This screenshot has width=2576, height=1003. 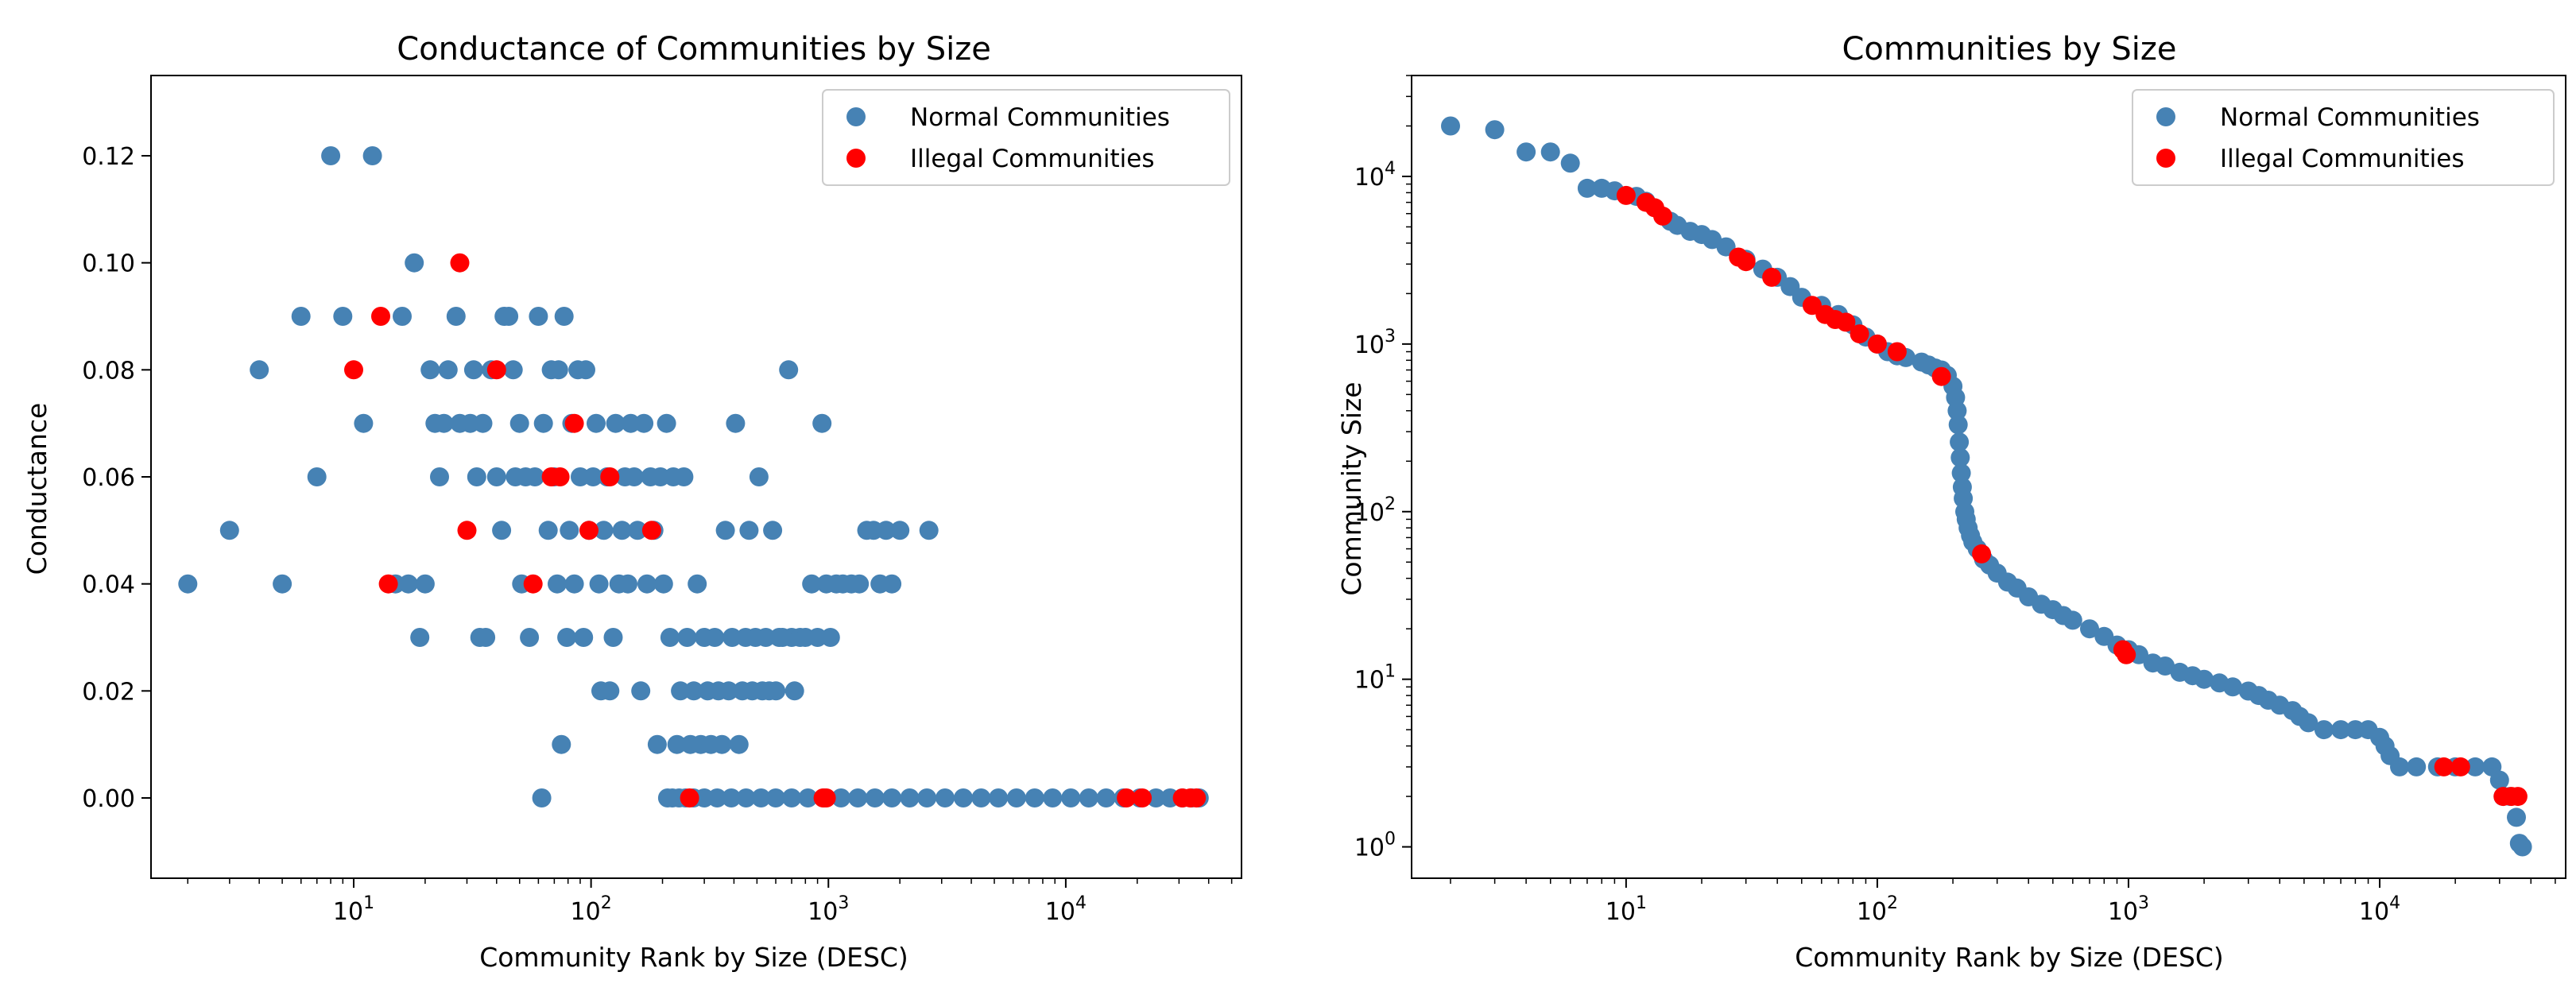 I want to click on y-tick-label: 0.00, so click(x=108, y=799).